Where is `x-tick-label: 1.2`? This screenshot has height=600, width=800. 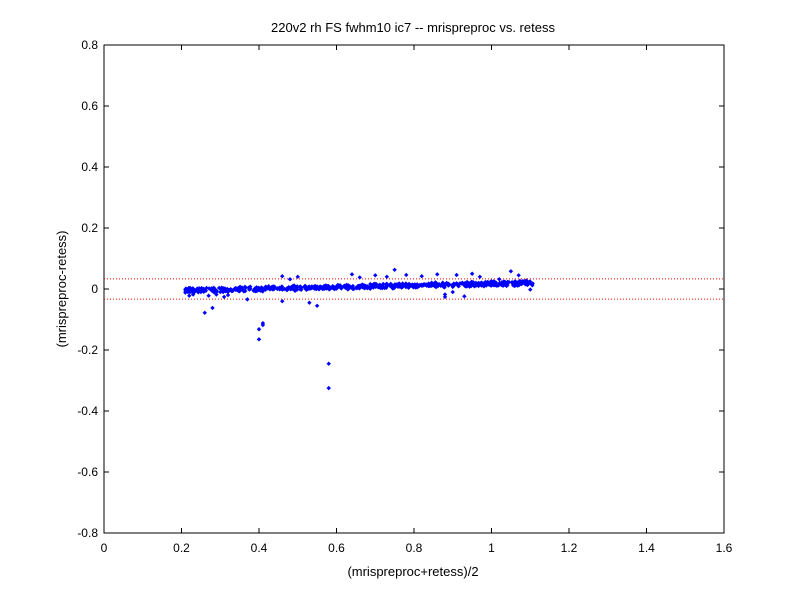
x-tick-label: 1.2 is located at coordinates (569, 548).